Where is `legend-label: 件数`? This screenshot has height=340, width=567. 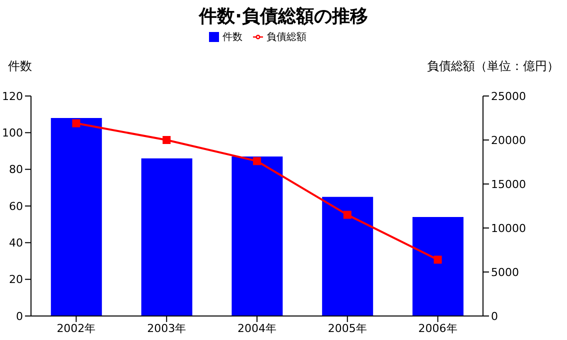 legend-label: 件数 is located at coordinates (232, 37).